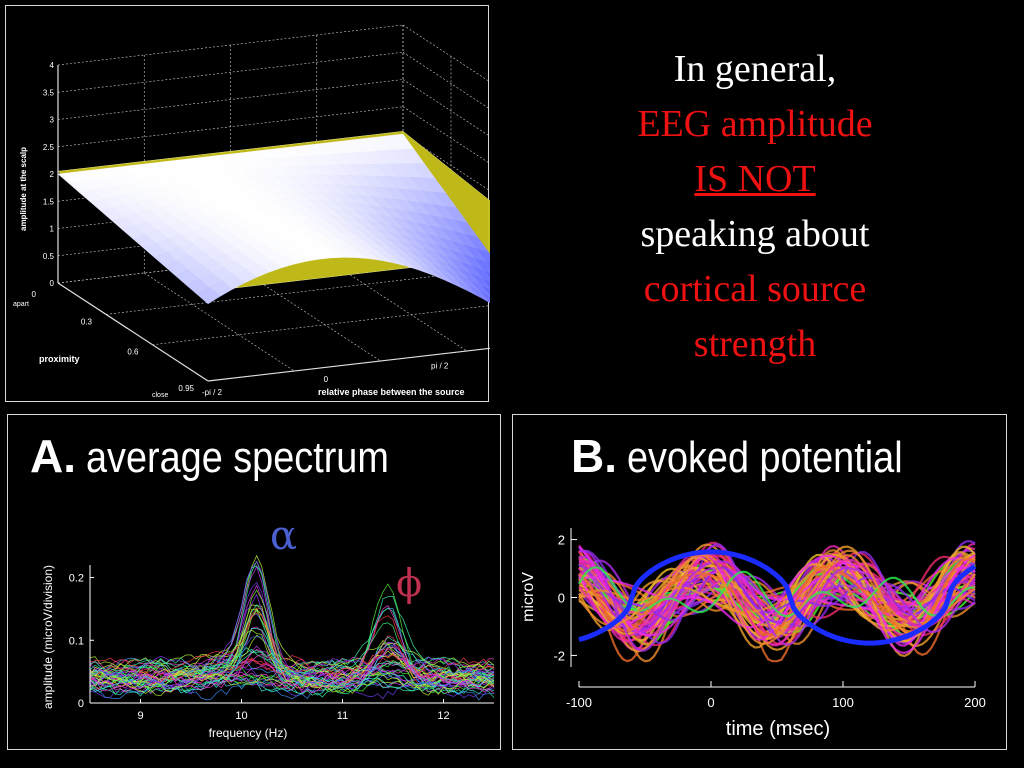 The width and height of the screenshot is (1024, 768). Describe the element at coordinates (208, 296) in the screenshot. I see `surface-patch` at that location.